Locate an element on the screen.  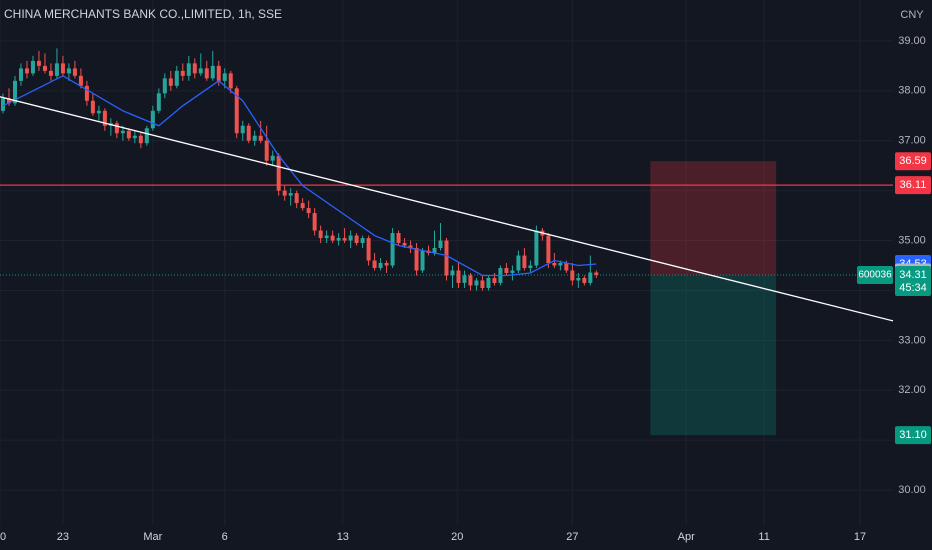
price-label: 36.59 is located at coordinates (913, 161).